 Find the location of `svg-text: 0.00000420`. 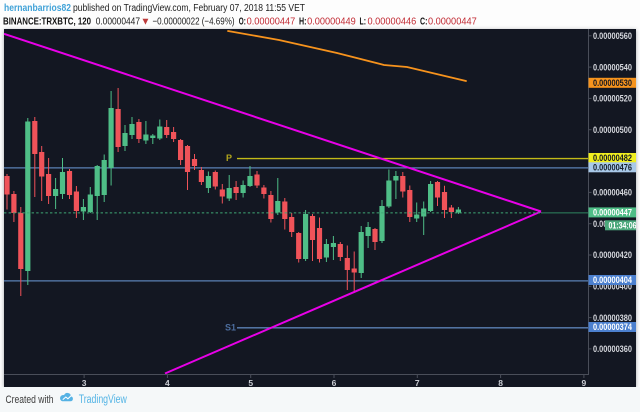

svg-text: 0.00000420 is located at coordinates (612, 255).